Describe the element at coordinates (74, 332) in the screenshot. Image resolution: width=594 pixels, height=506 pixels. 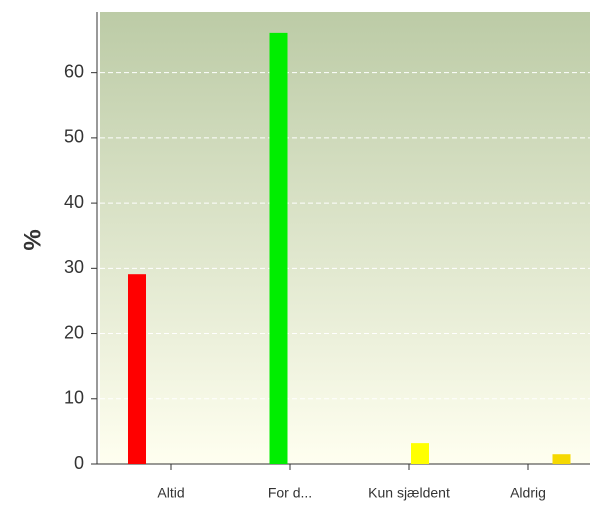
I see `y-tick-label: 20` at that location.